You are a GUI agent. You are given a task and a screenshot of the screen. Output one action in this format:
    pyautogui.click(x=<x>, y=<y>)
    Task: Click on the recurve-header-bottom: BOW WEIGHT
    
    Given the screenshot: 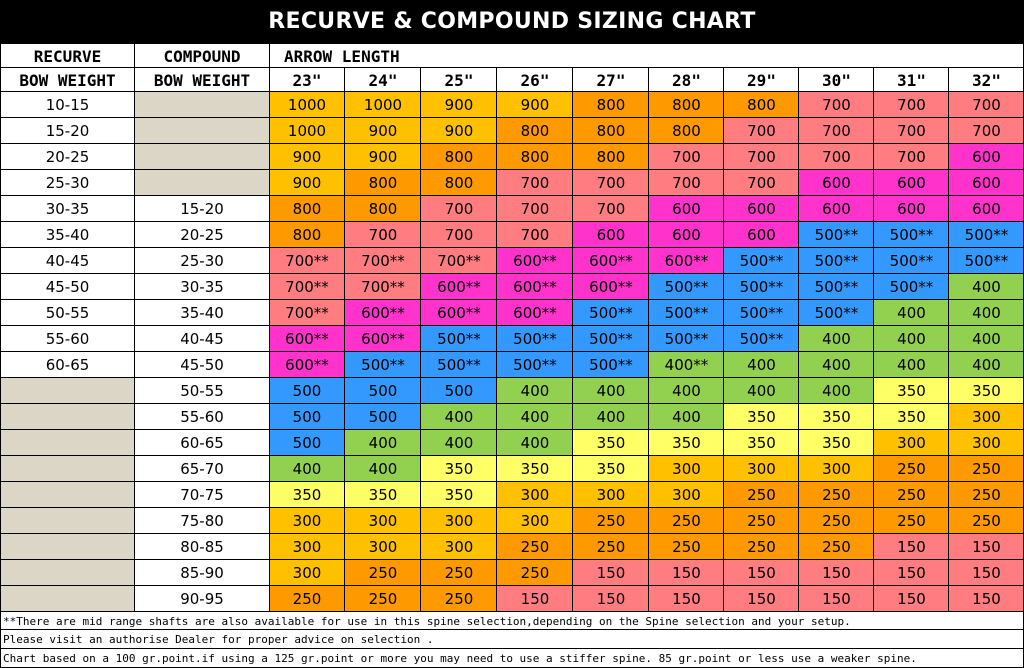 What is the action you would take?
    pyautogui.click(x=67, y=80)
    